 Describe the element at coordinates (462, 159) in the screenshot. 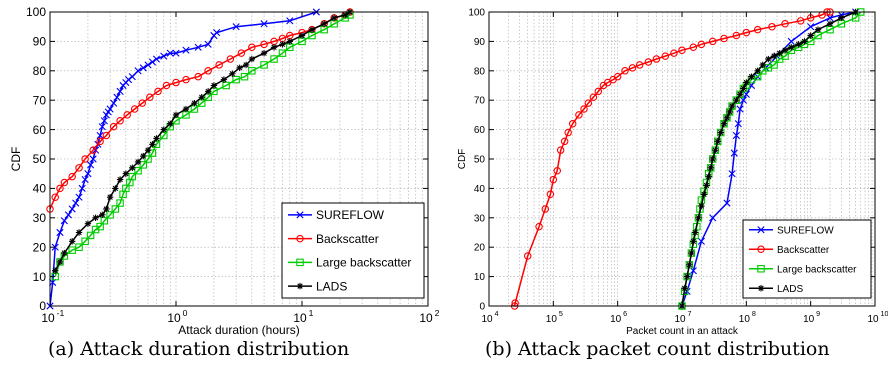

I see `chart-b-y-axis-label: CDF` at that location.